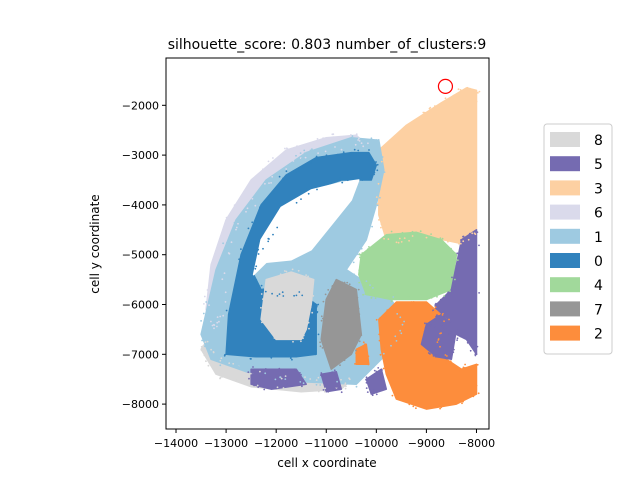 This screenshot has height=480, width=640. I want to click on legend-label-7: 7, so click(598, 310).